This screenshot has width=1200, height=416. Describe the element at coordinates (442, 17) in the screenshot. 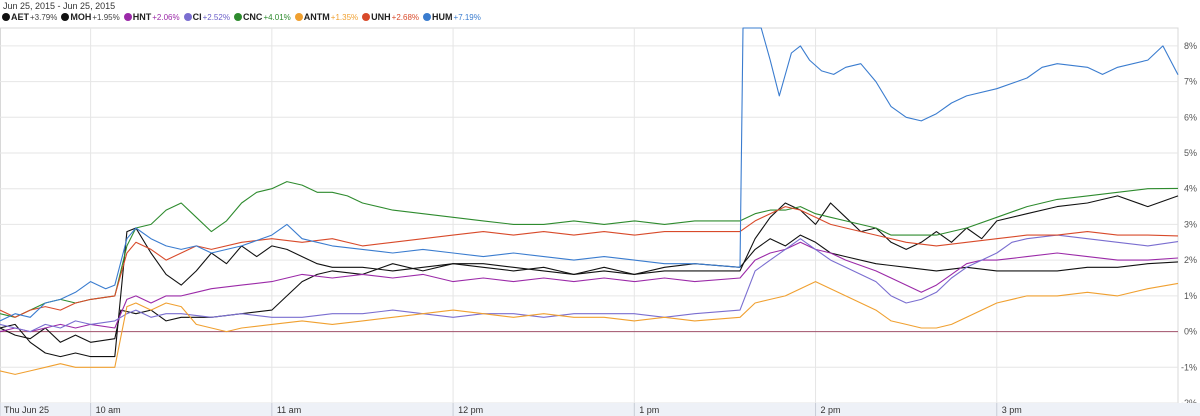

I see `legend-symbol: HUM` at that location.